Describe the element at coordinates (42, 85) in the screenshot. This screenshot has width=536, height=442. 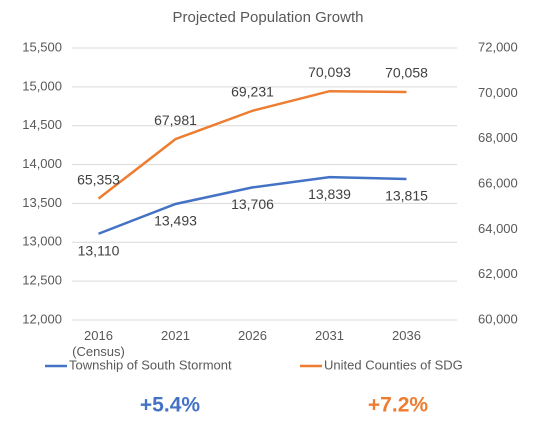
I see `y-tick-label: 15,000` at that location.